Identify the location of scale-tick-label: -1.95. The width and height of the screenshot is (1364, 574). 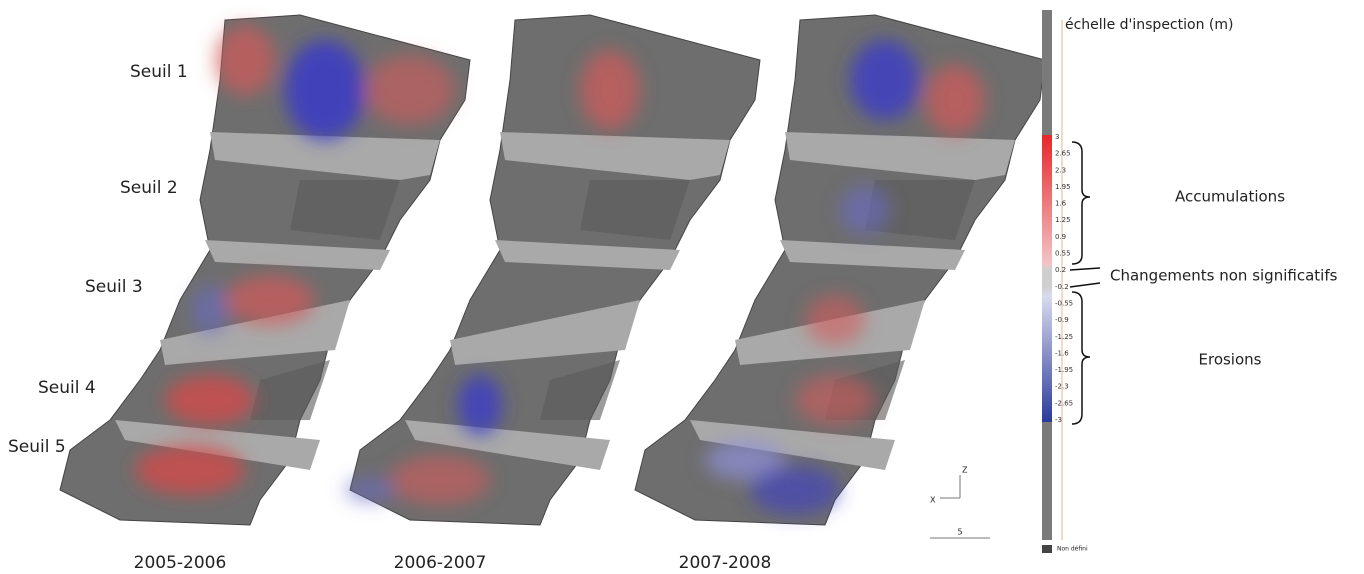
(1064, 370).